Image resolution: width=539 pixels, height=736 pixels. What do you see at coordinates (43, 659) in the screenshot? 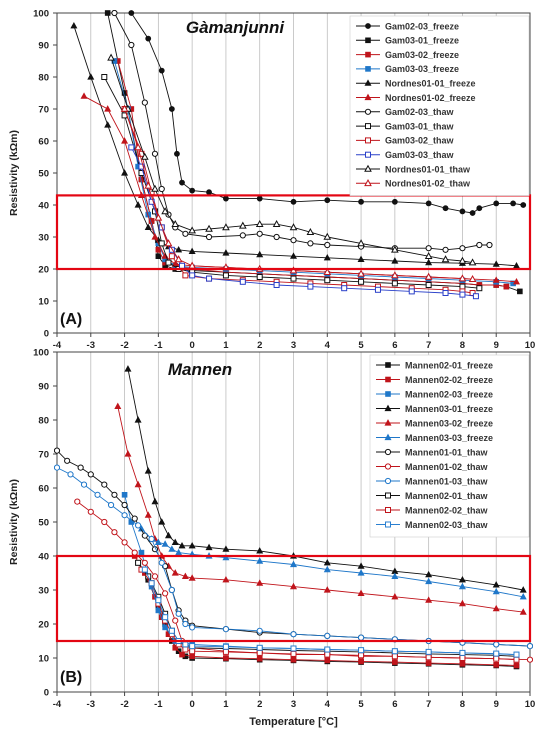
I see `y-tick-label: 10` at bounding box center [43, 659].